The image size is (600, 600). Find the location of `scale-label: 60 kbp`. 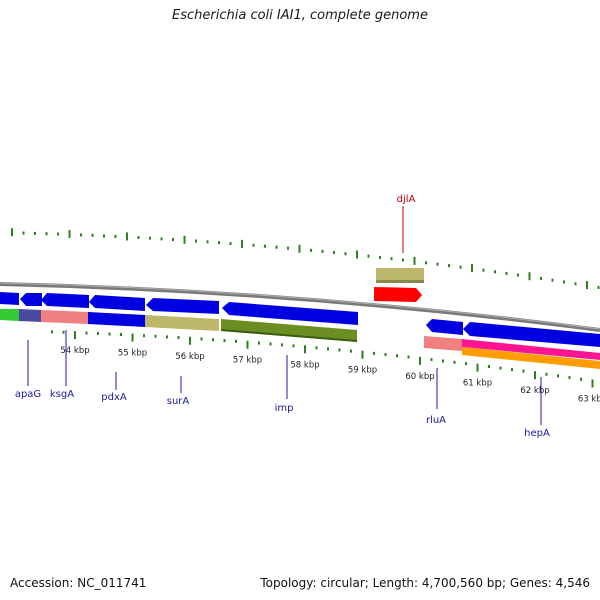

scale-label: 60 kbp is located at coordinates (419, 377).